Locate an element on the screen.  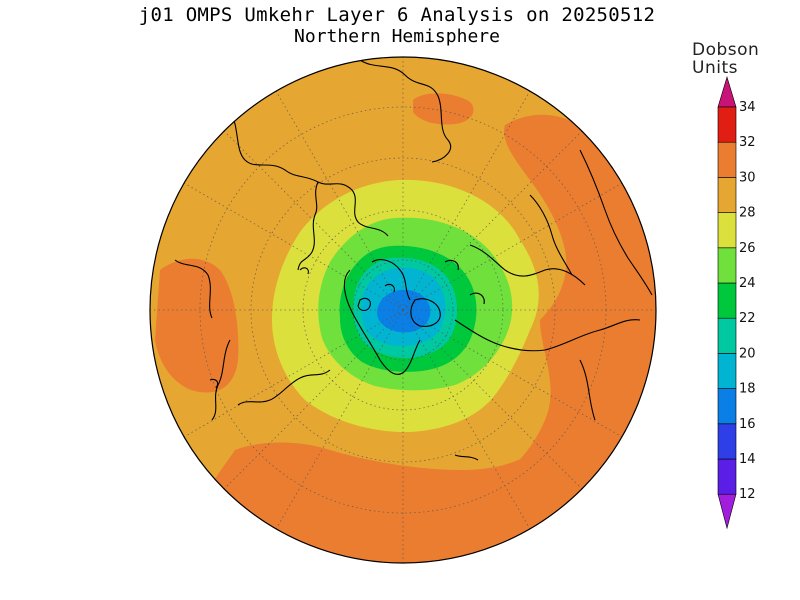
field-30-32-atlantic is located at coordinates (197, 325).